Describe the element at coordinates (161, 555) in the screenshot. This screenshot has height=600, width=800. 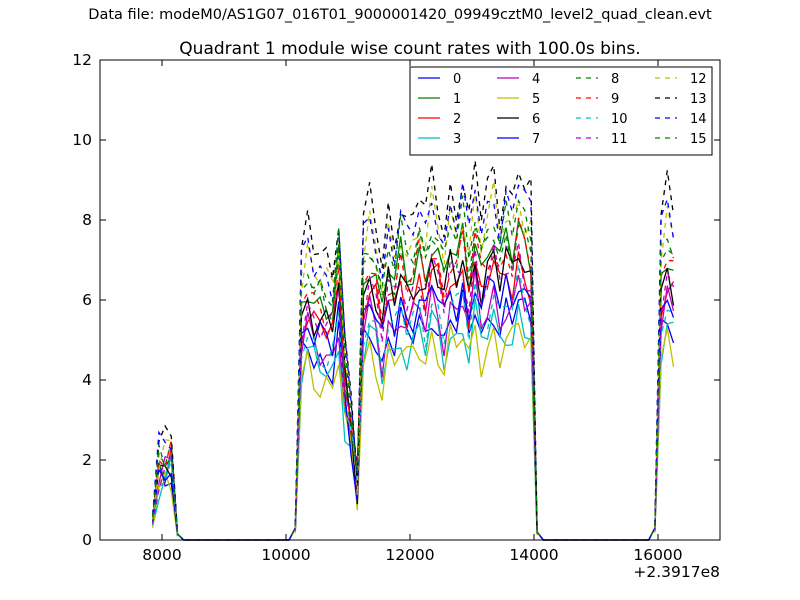
I see `x-tick-label: 8000` at that location.